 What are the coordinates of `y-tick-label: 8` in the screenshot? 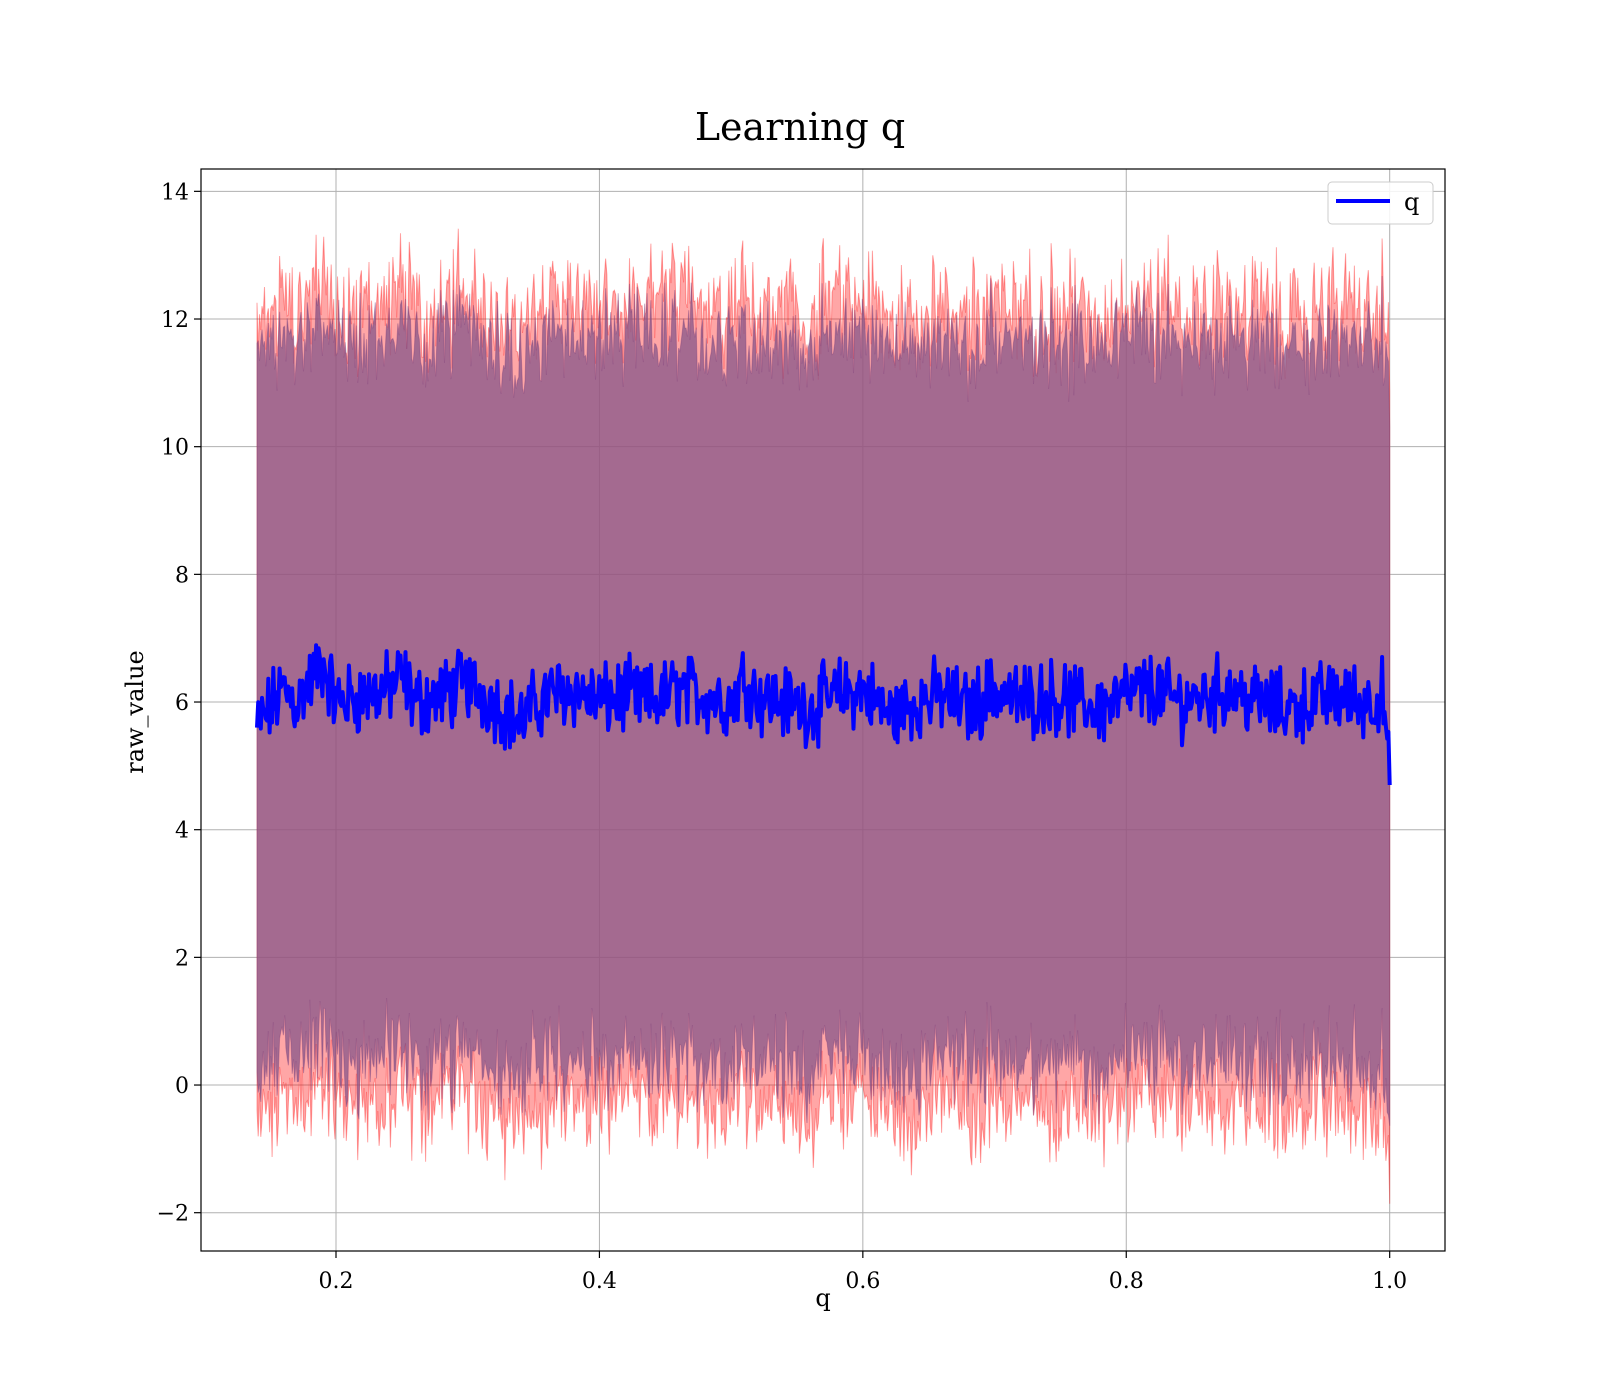 It's located at (182, 575).